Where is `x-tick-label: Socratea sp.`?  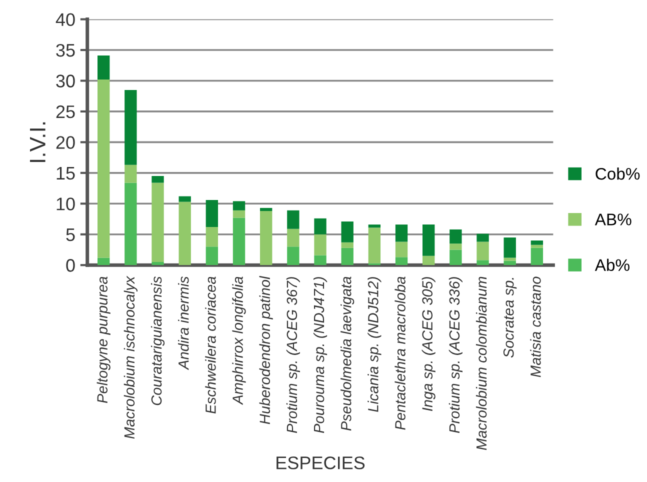
x-tick-label: Socratea sp. is located at coordinates (510, 318).